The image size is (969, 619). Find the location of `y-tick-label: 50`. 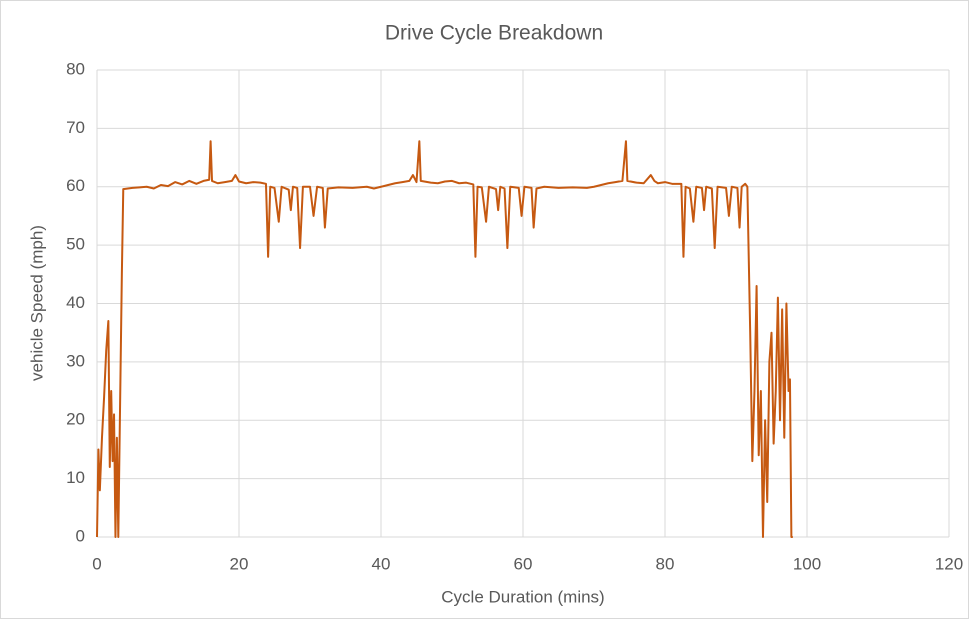

y-tick-label: 50 is located at coordinates (75, 244).